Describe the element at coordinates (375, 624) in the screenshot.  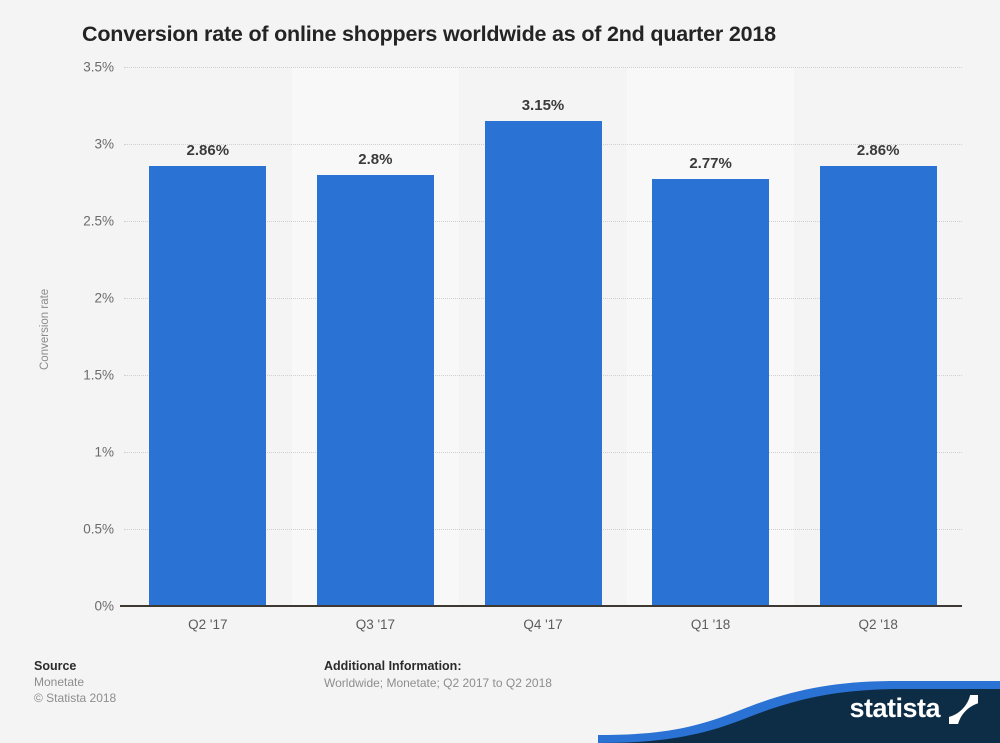
I see `x-axis-tick-label: Q3 '17` at that location.